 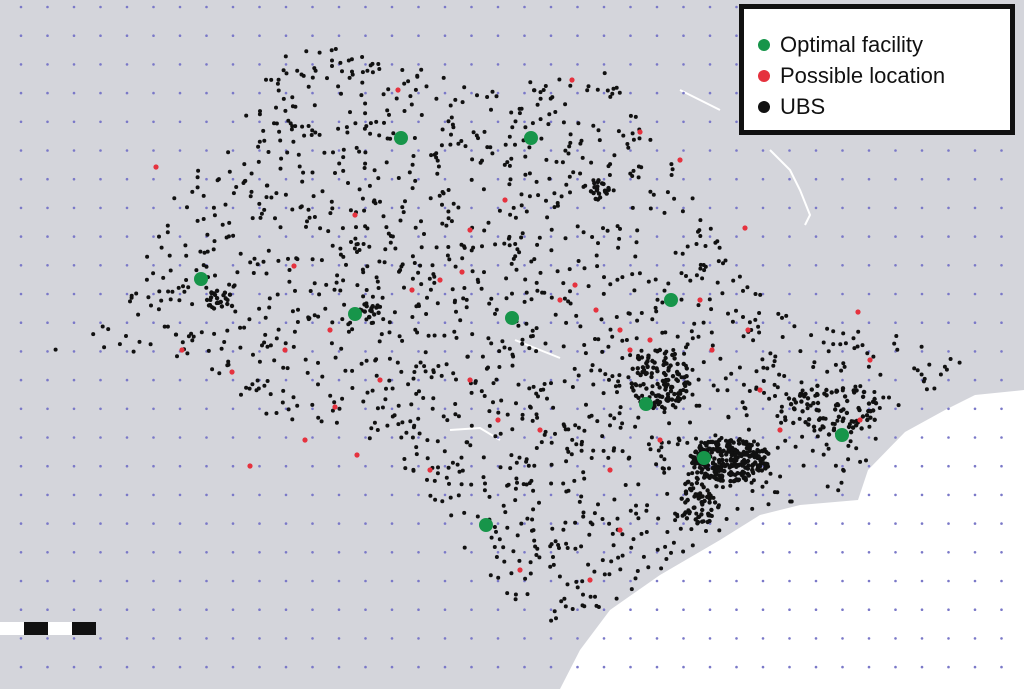 I want to click on legend-label: Optimal facility, so click(x=852, y=44).